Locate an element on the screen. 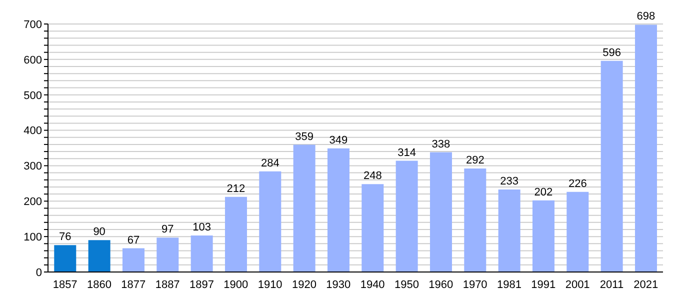 This screenshot has height=300, width=675. x-tick-label: 1930 is located at coordinates (338, 284).